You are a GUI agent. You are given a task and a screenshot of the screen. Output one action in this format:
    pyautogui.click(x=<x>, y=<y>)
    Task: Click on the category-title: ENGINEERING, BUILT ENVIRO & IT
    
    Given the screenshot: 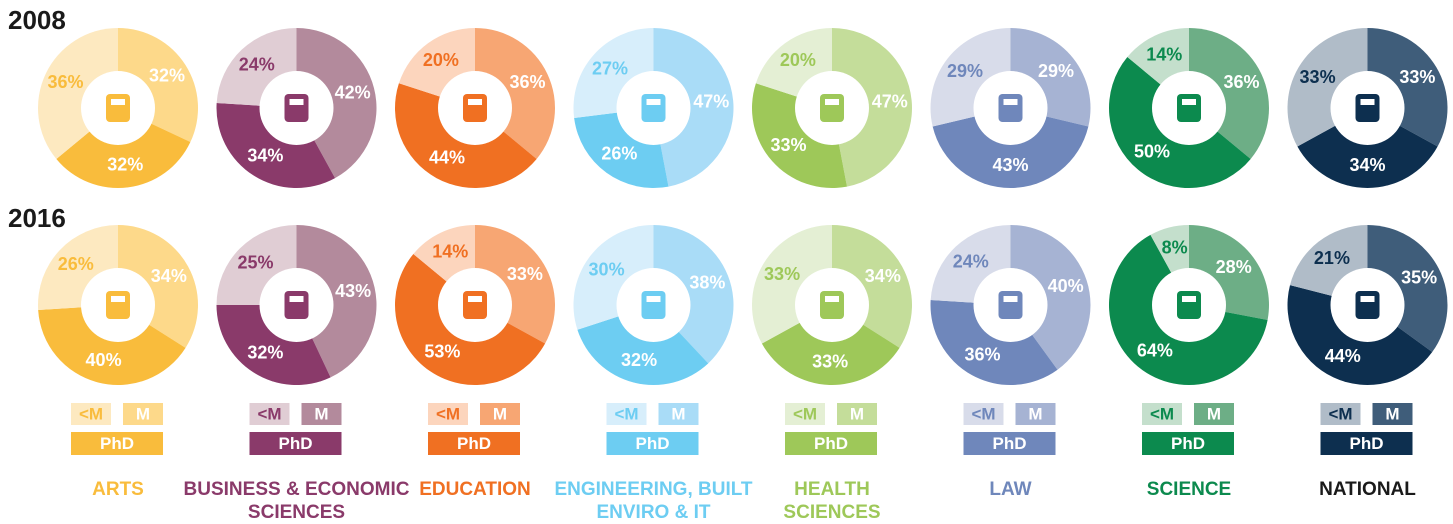 What is the action you would take?
    pyautogui.click(x=654, y=501)
    